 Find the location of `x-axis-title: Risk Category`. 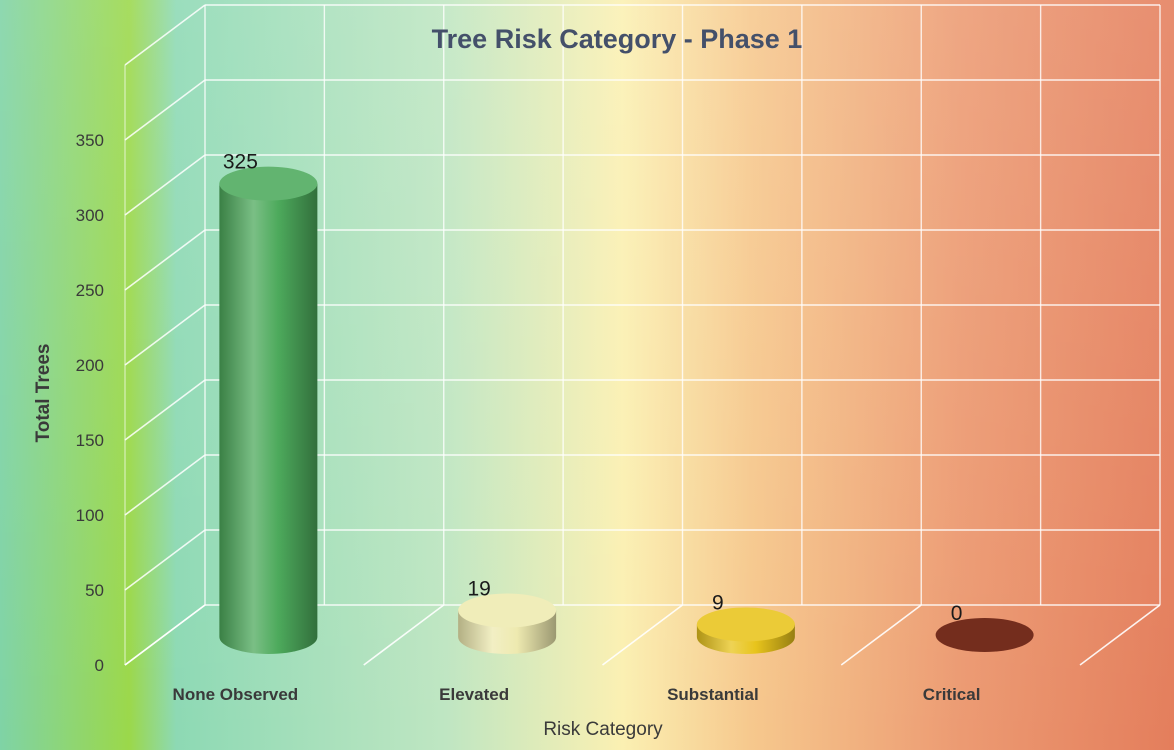

x-axis-title: Risk Category is located at coordinates (603, 729).